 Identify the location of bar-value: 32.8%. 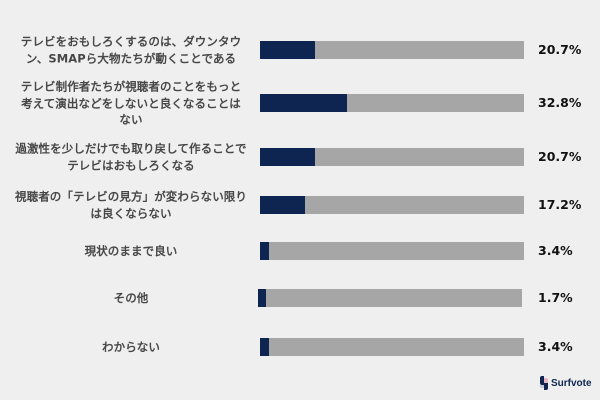
(560, 102).